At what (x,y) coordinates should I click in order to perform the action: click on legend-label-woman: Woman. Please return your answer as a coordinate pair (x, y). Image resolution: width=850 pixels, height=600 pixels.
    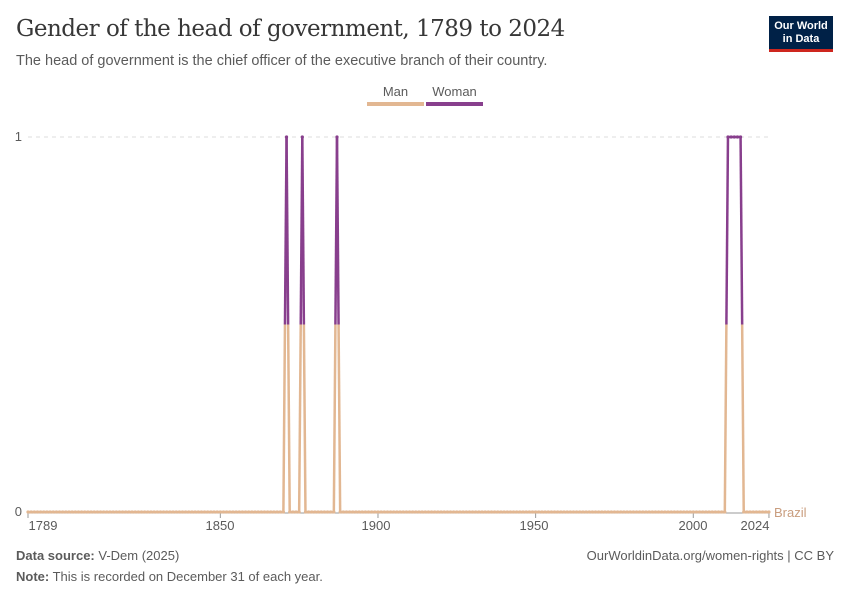
    Looking at the image, I should click on (454, 91).